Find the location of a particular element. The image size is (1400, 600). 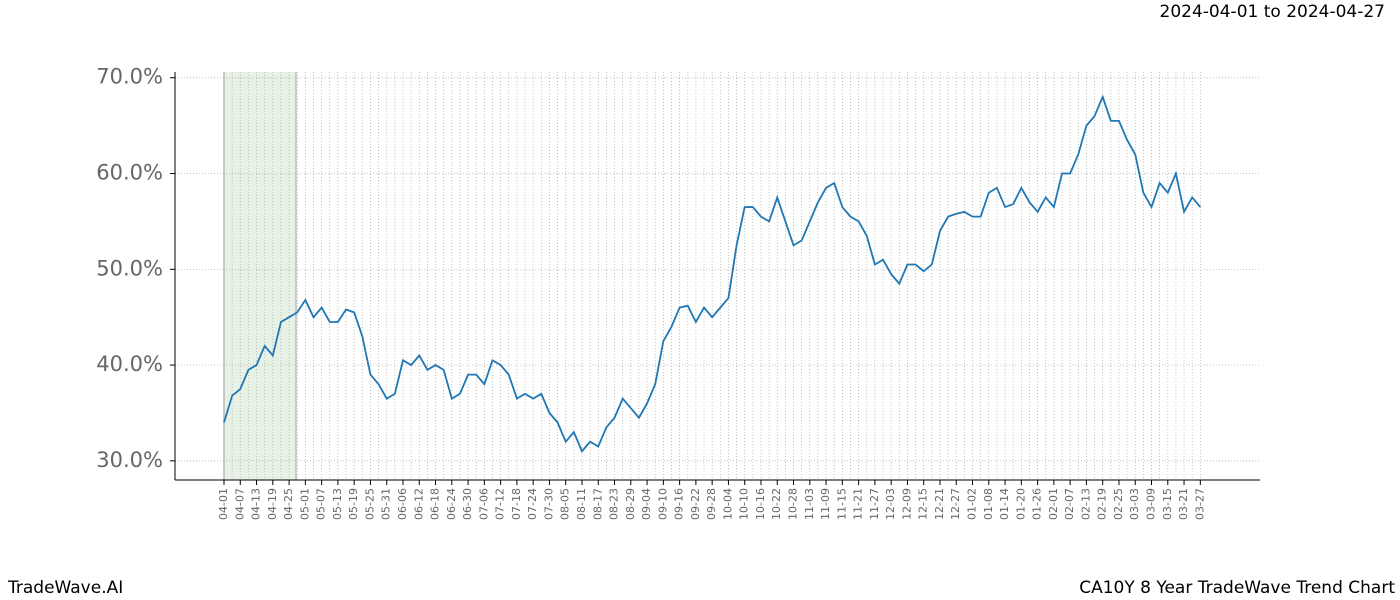

x-tick-label: 03-09 is located at coordinates (1151, 504).